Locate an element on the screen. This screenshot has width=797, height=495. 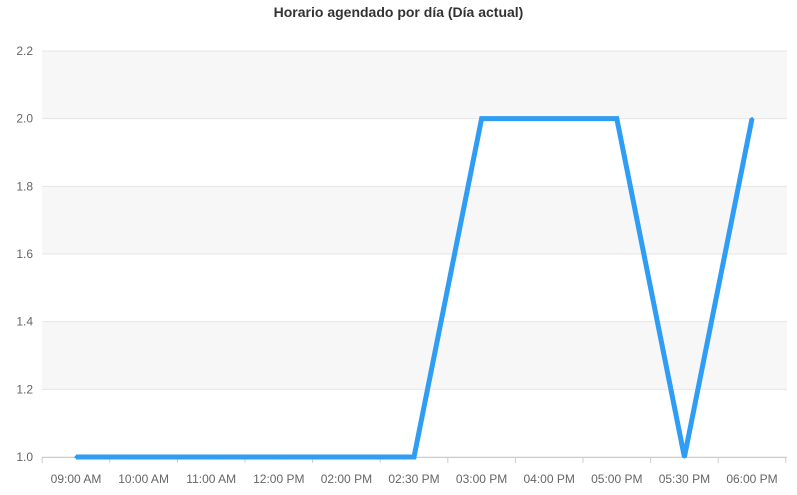
chart-title: Horario agendado por día (Día actual) is located at coordinates (398, 12).